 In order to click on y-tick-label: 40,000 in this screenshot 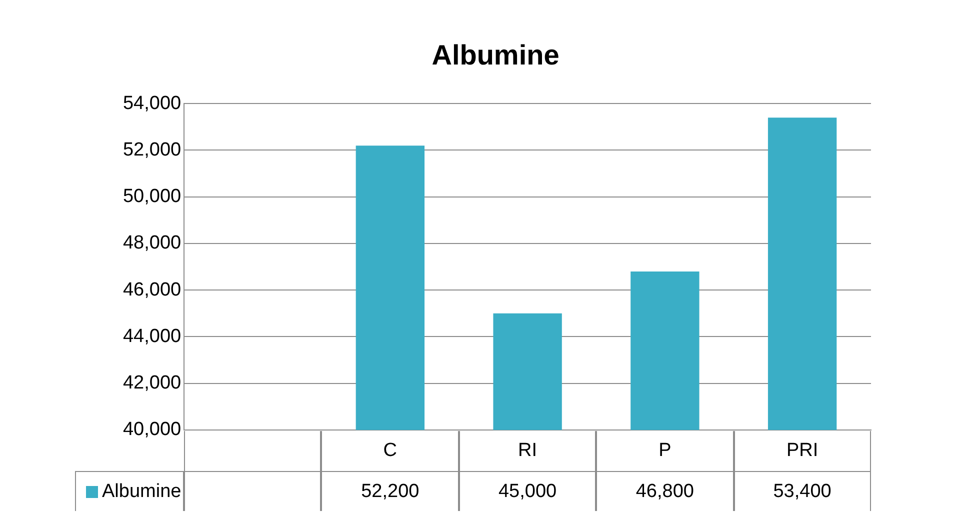, I will do `click(152, 429)`.